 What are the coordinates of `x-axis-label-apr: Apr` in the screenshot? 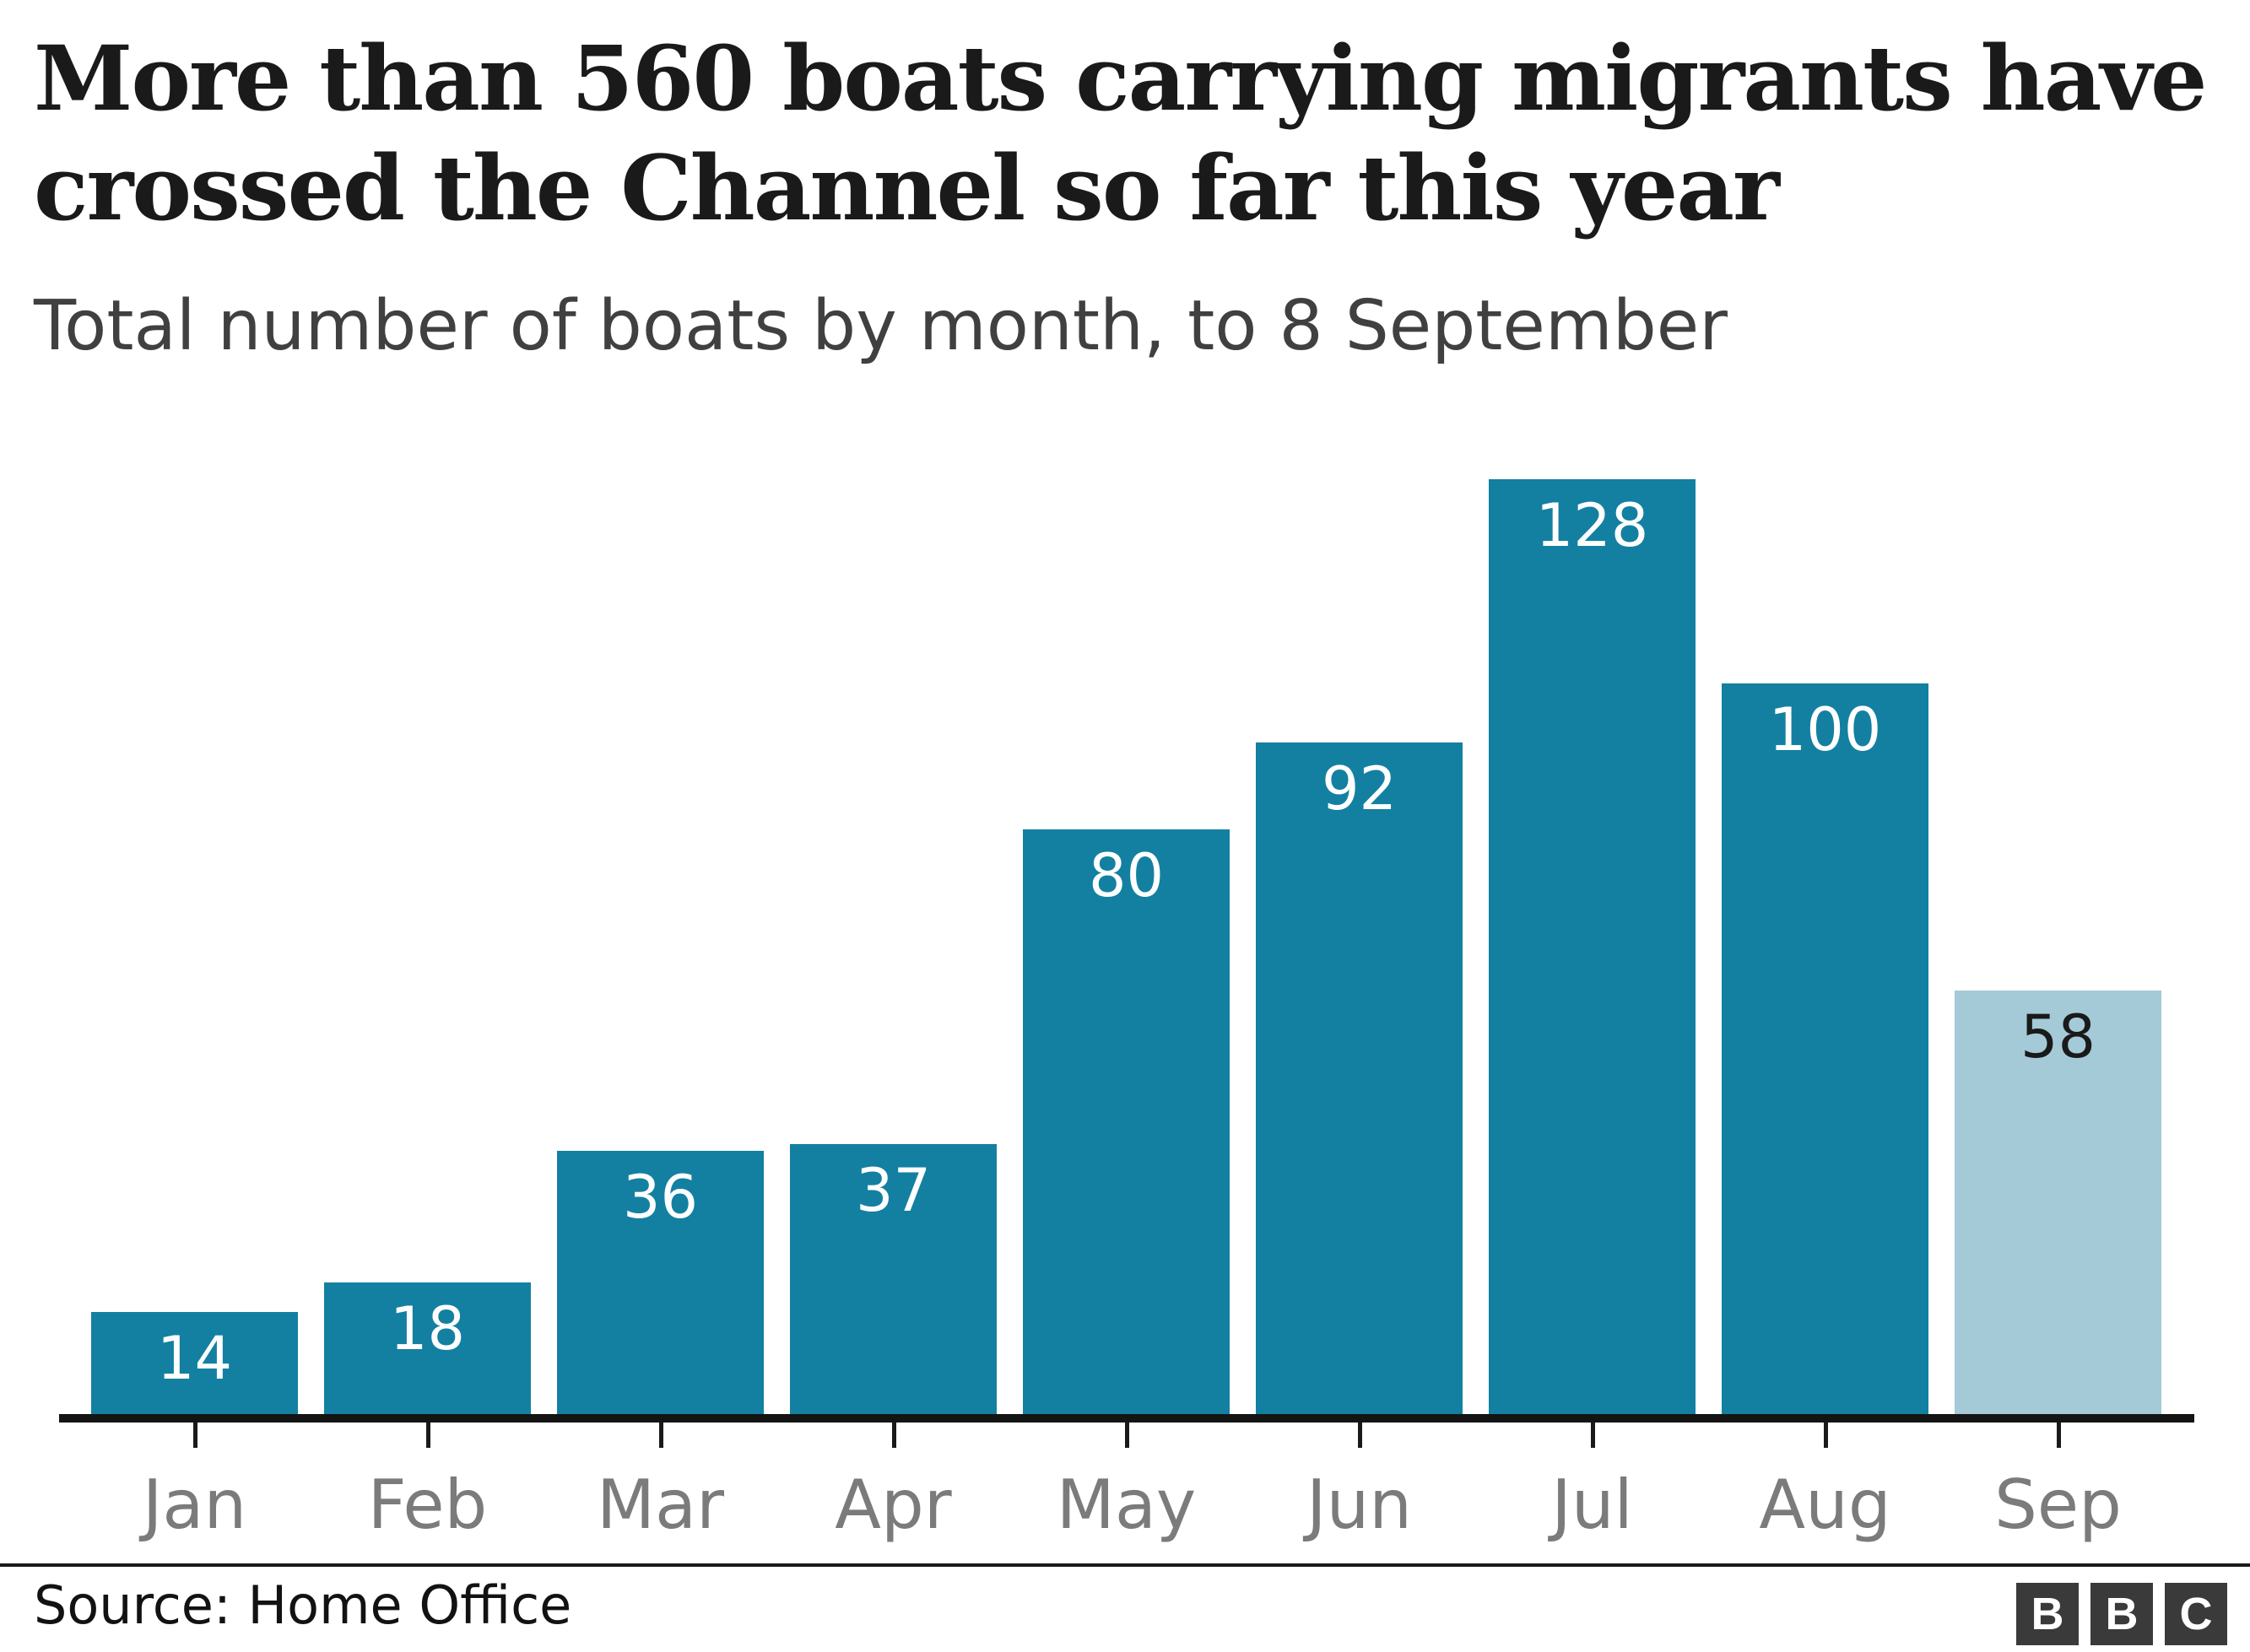 It's located at (893, 1505).